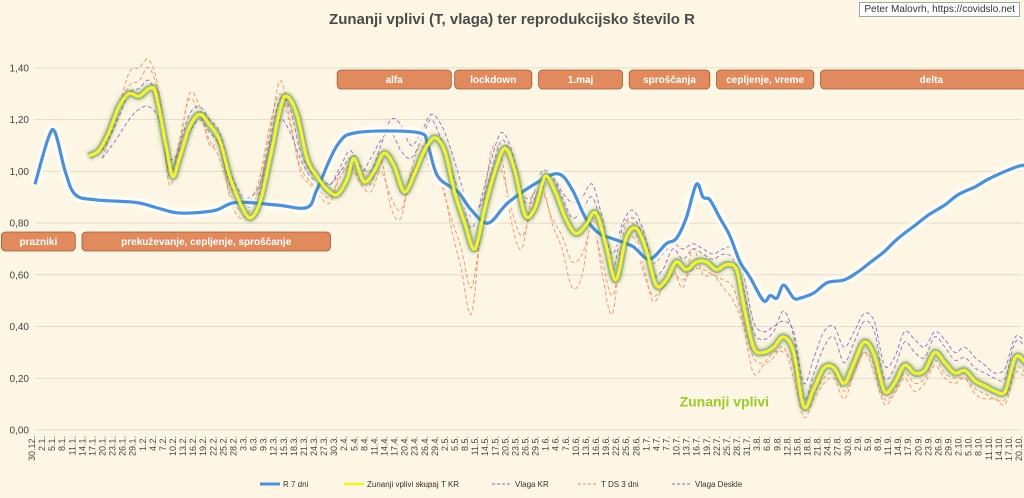  Describe the element at coordinates (20, 275) in the screenshot. I see `y-tick-label: 0,60` at that location.